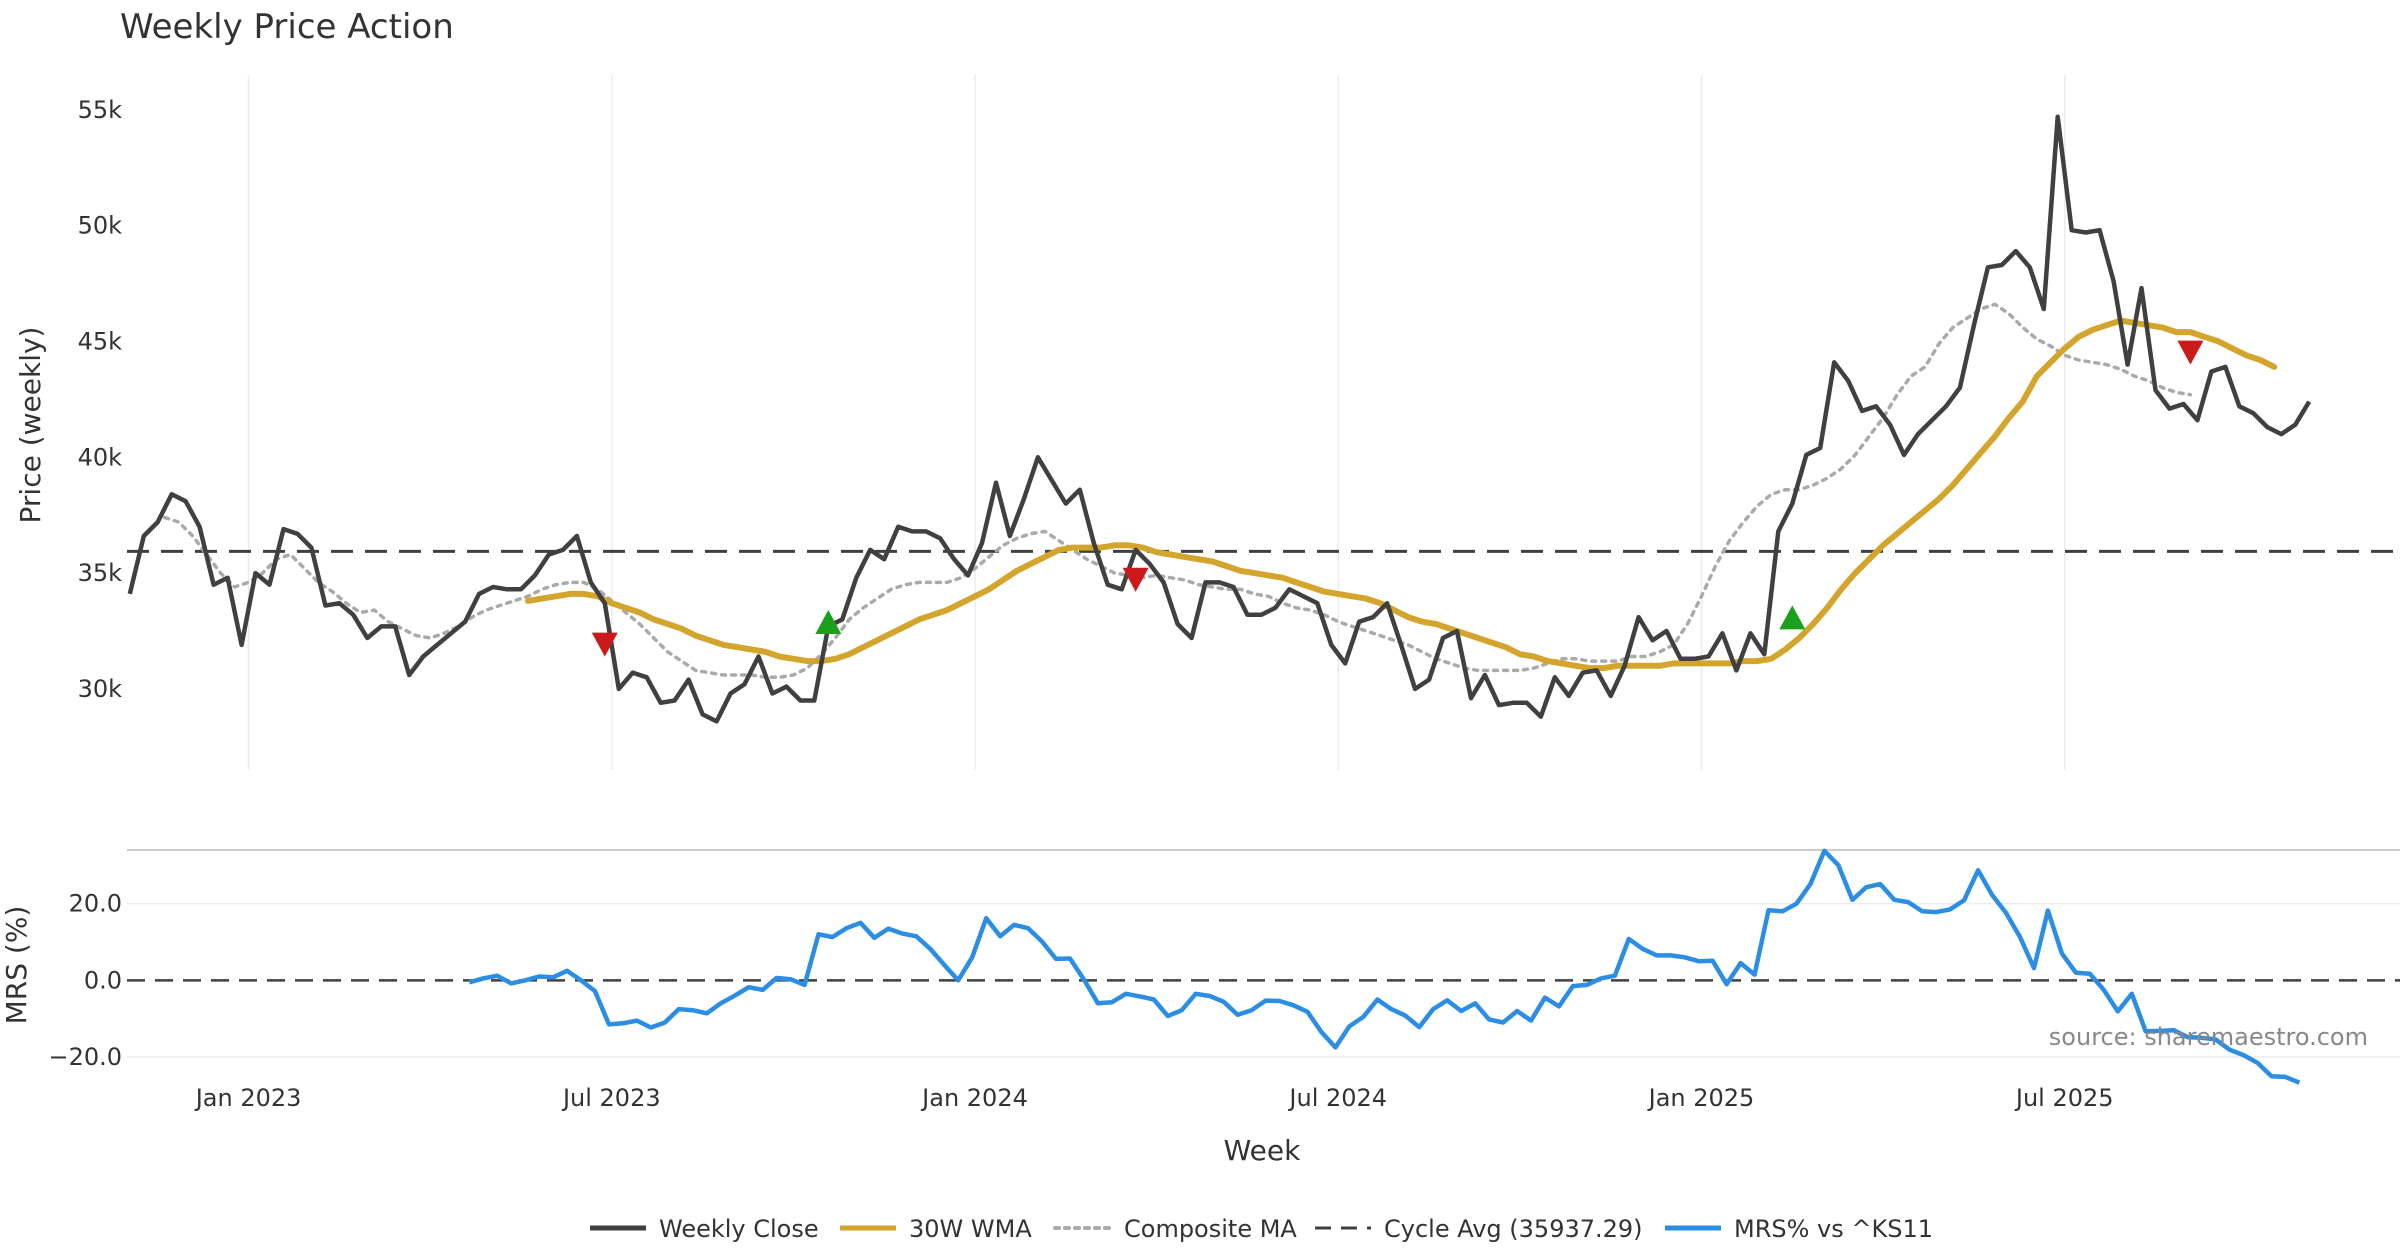 The height and width of the screenshot is (1260, 2400). What do you see at coordinates (2064, 1098) in the screenshot?
I see `x-tick-label: Jul 2025` at bounding box center [2064, 1098].